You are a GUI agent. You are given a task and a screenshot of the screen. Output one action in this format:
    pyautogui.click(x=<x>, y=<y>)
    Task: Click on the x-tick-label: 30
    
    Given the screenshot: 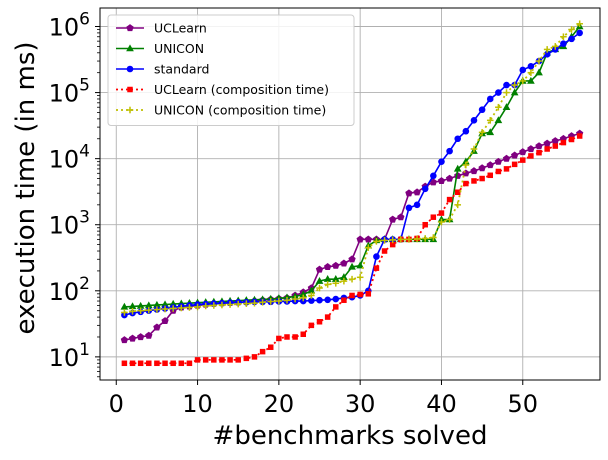 What is the action you would take?
    pyautogui.click(x=360, y=404)
    